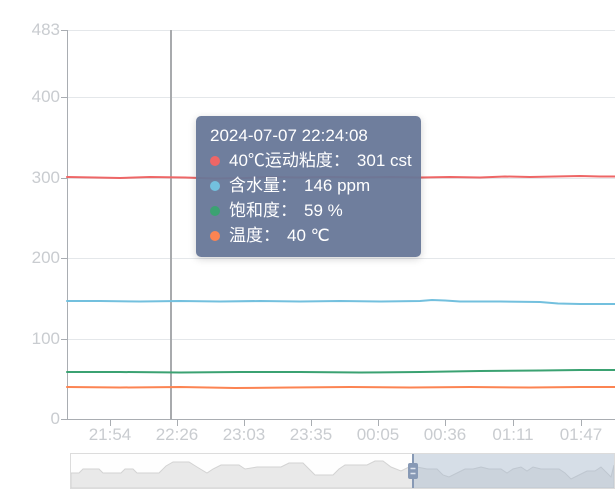  I want to click on tooltip-item-water-content: 含水量： 146 ppm, so click(308, 185).